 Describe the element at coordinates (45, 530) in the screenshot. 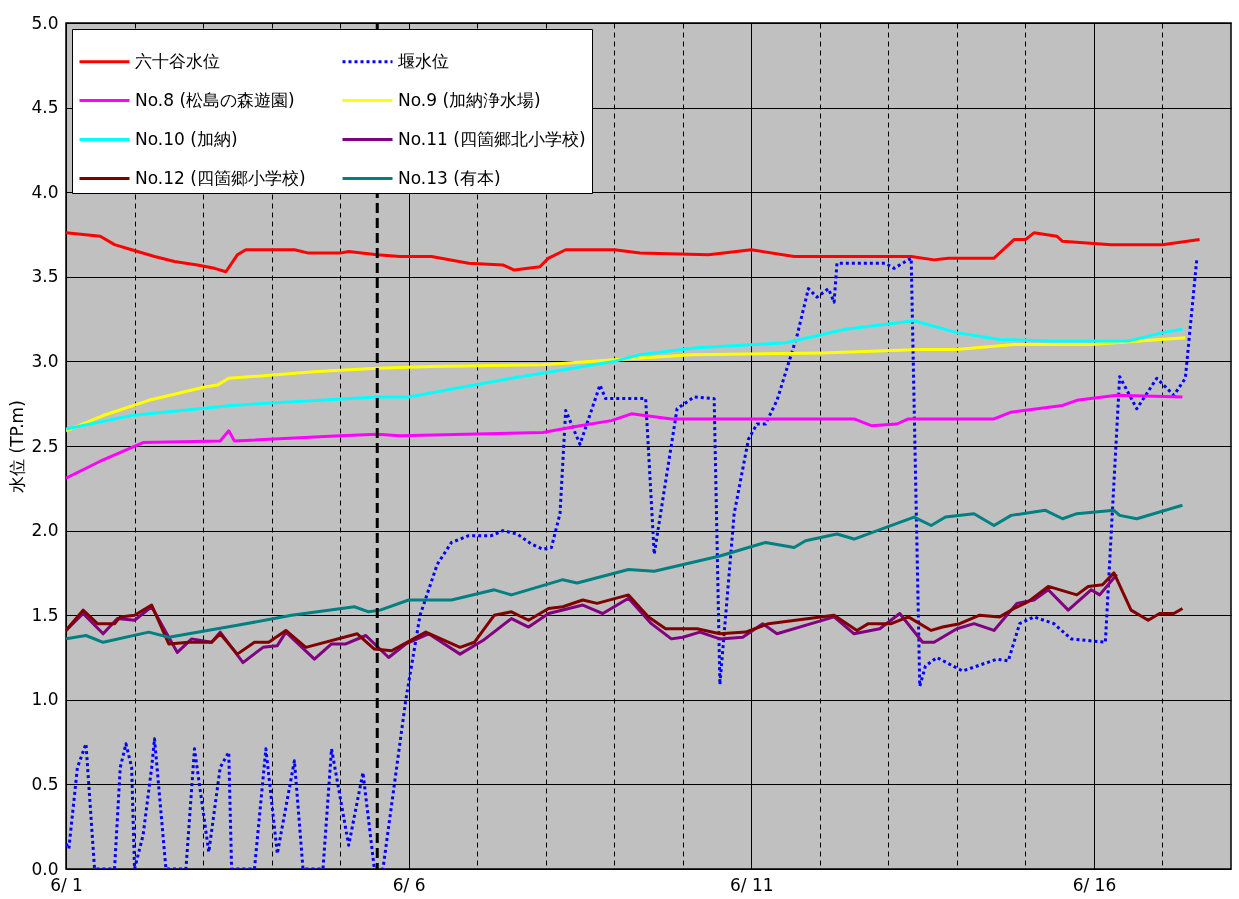

I see `y-tick-label: 2.0` at that location.